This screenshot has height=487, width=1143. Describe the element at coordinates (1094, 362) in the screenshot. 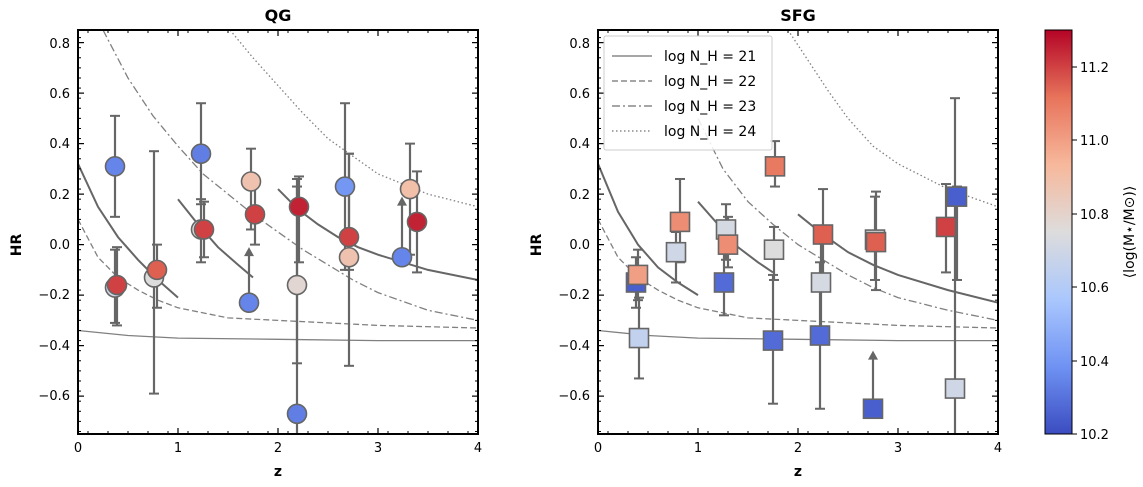

I see `colorbar-tick-label: 10.4` at that location.